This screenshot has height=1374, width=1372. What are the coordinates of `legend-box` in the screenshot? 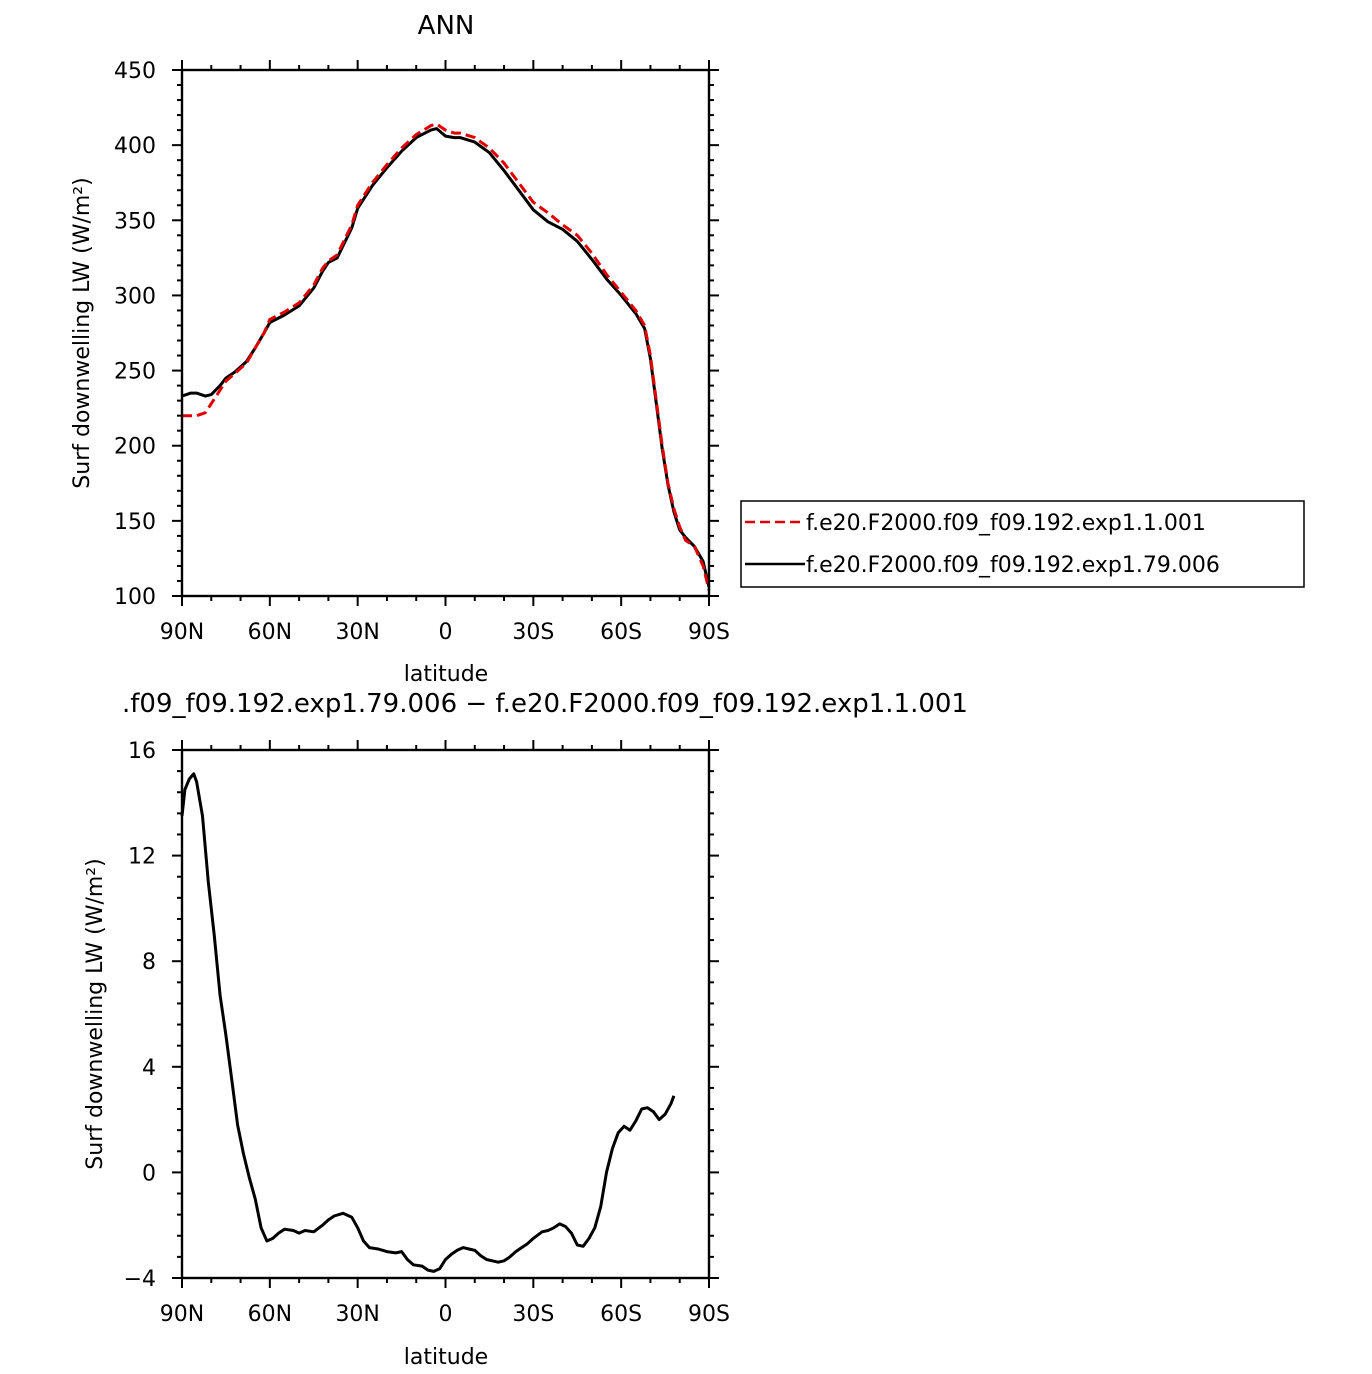 It's located at (1022, 544).